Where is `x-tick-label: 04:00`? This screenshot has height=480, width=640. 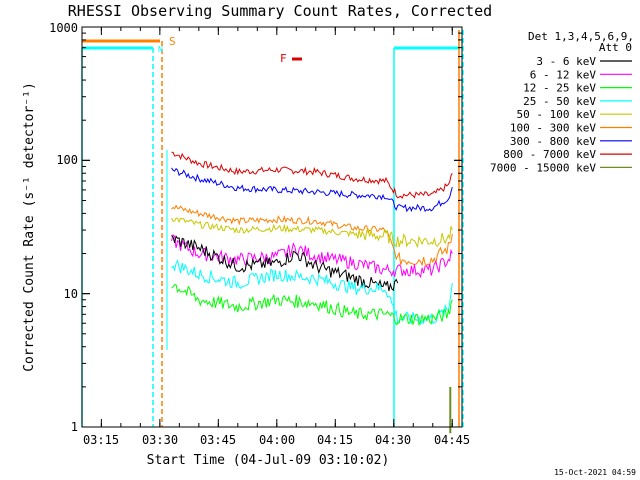
x-tick-label: 04:00 is located at coordinates (277, 440).